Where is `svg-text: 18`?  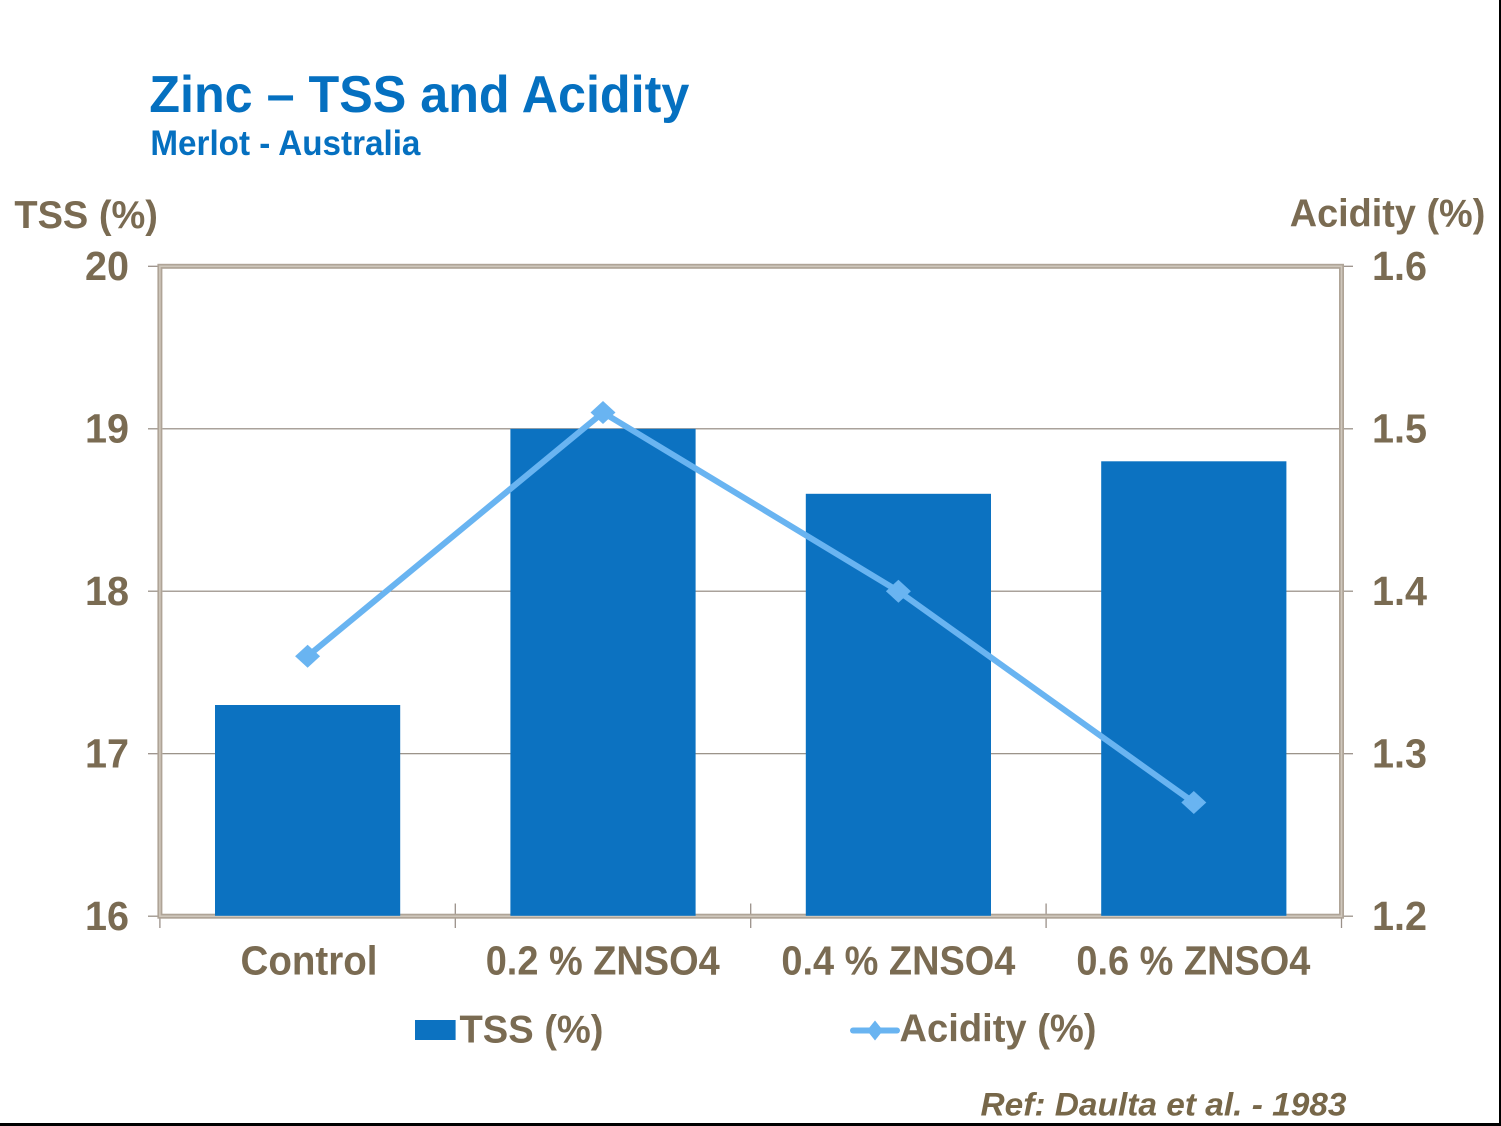
svg-text: 18 is located at coordinates (107, 591).